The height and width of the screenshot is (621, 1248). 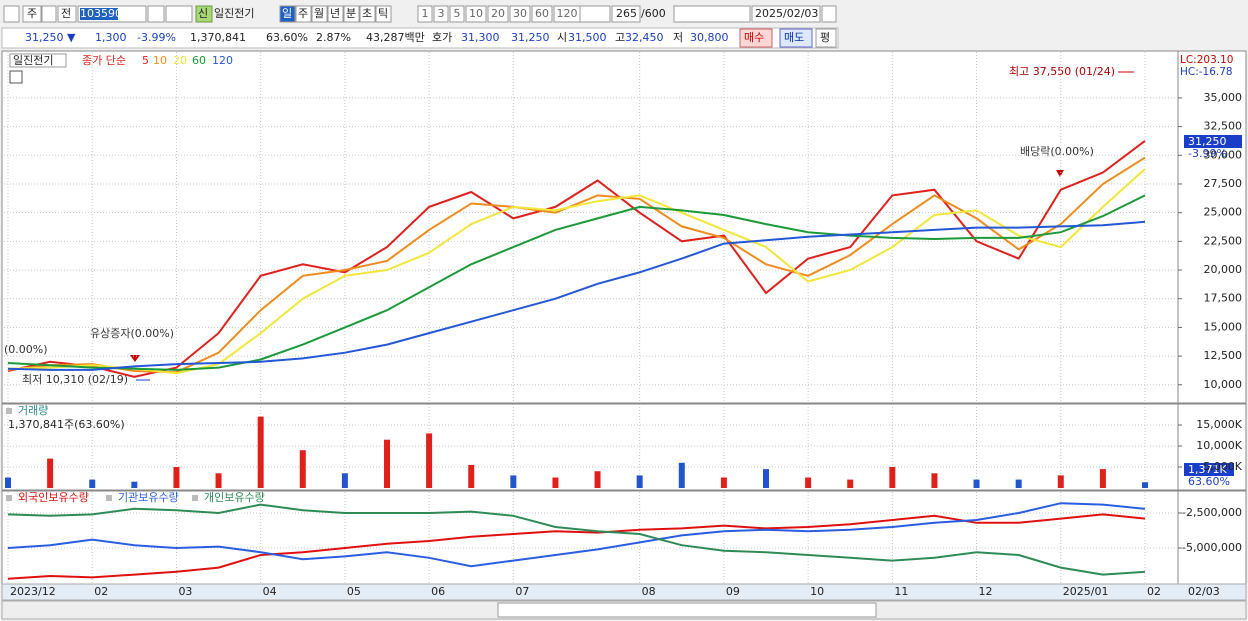 I want to click on interval: 60, so click(x=542, y=13).